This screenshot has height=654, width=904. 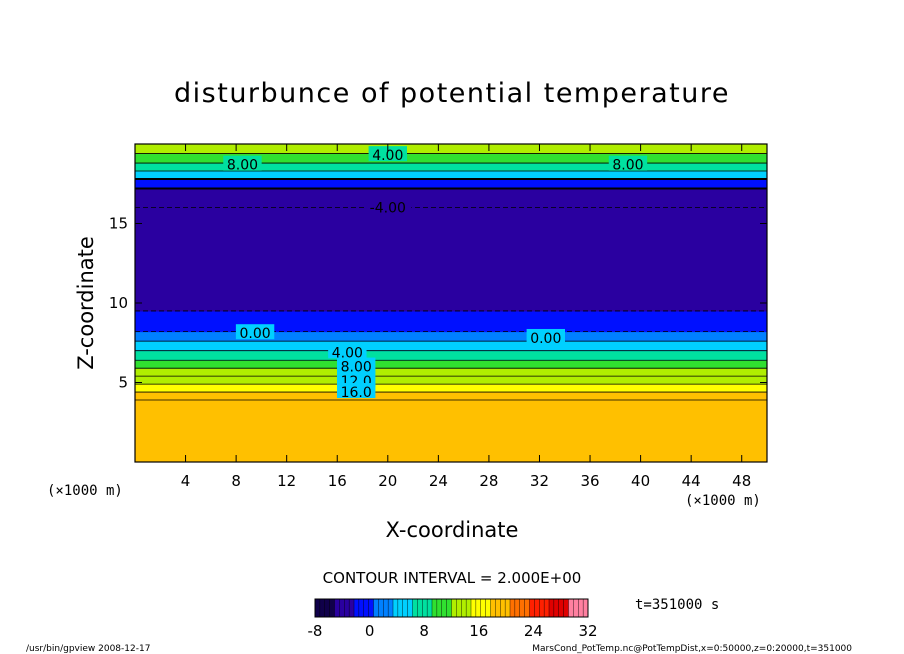 I want to click on x-tick-label-48: 48, so click(x=741, y=481).